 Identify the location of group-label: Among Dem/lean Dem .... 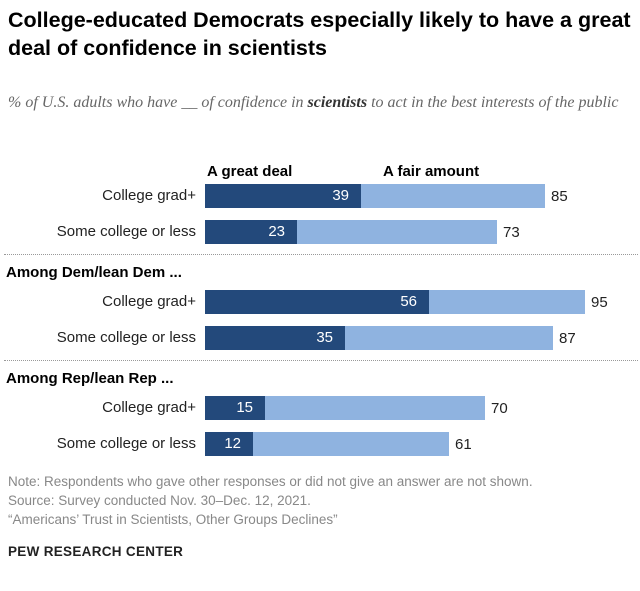
(94, 272).